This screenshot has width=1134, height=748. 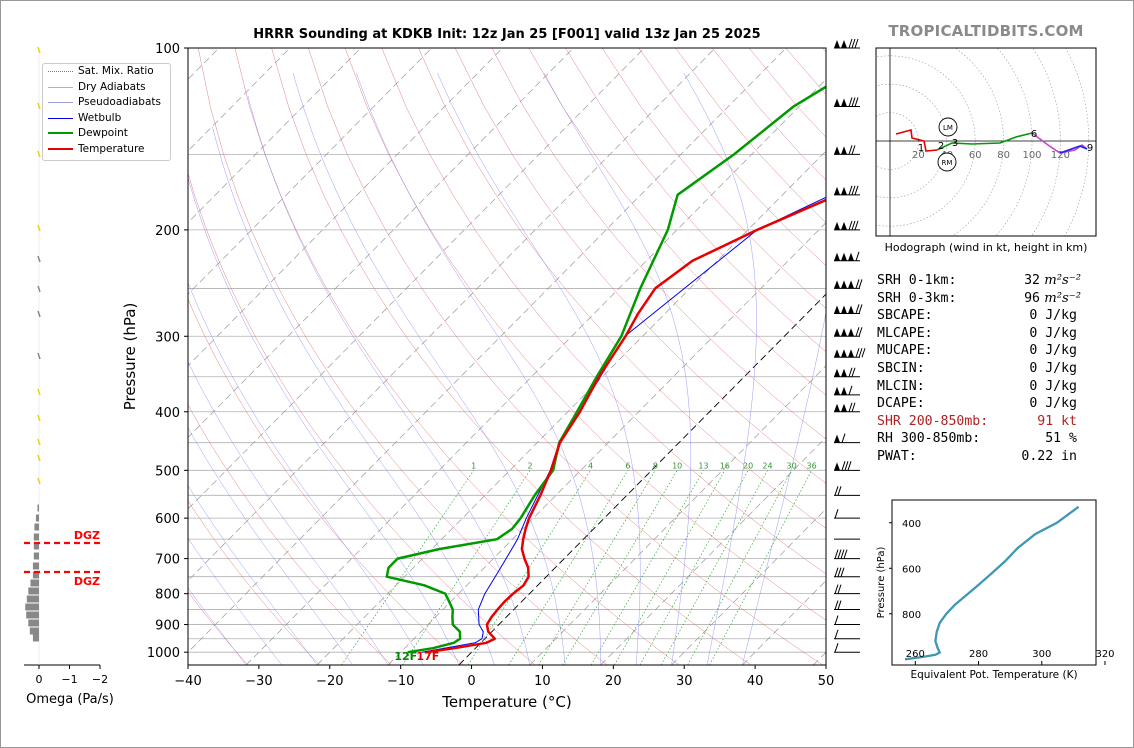 What do you see at coordinates (167, 337) in the screenshot?
I see `y-tick-label: 300` at bounding box center [167, 337].